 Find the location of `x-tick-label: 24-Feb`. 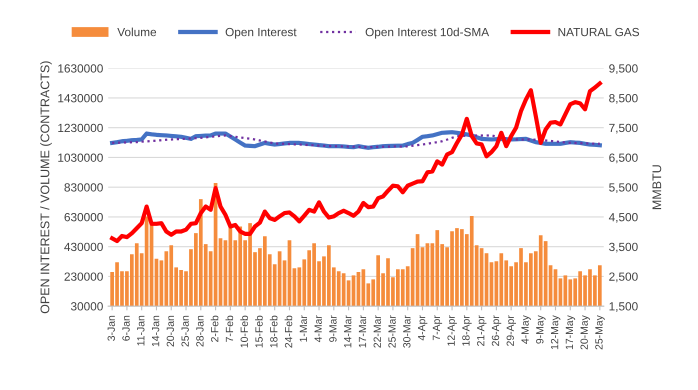

x-tick-label: 24-Feb is located at coordinates (288, 332).